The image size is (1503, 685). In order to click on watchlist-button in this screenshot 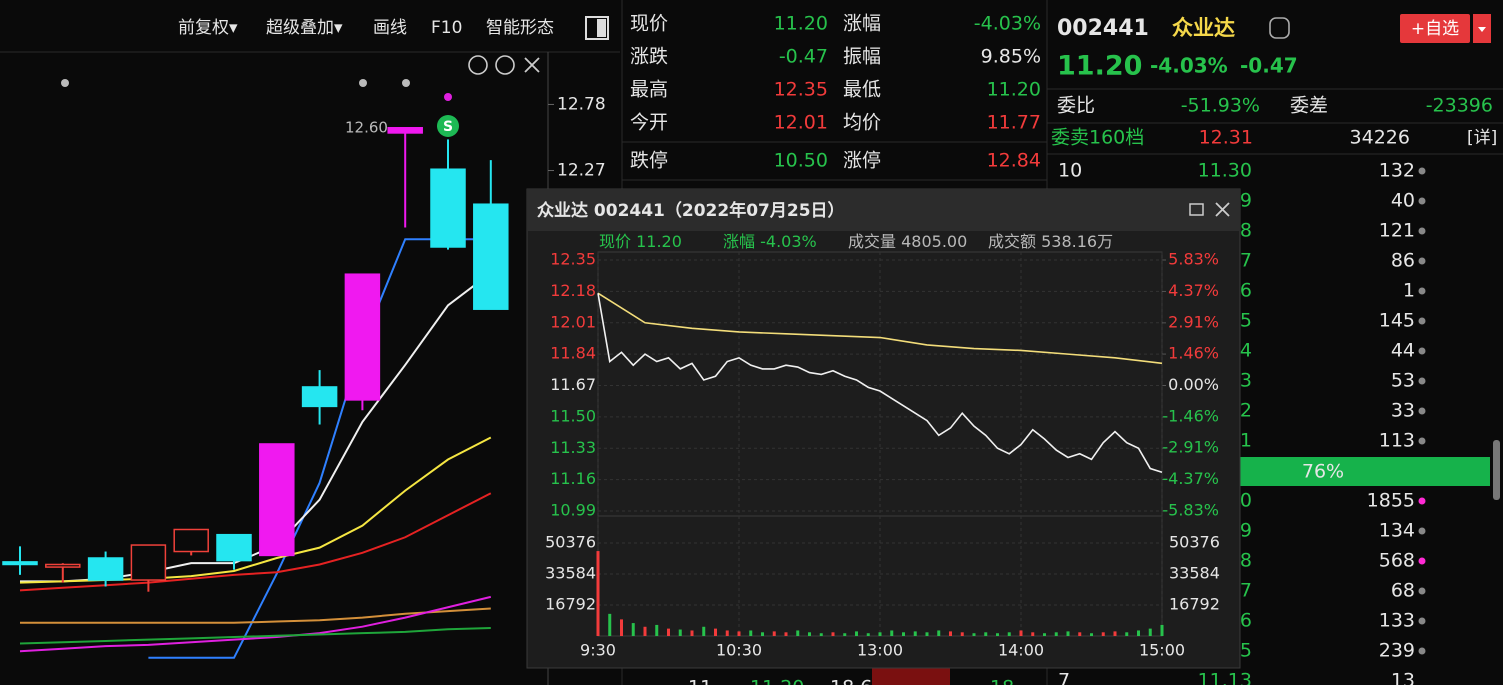, I will do `click(1435, 28)`.